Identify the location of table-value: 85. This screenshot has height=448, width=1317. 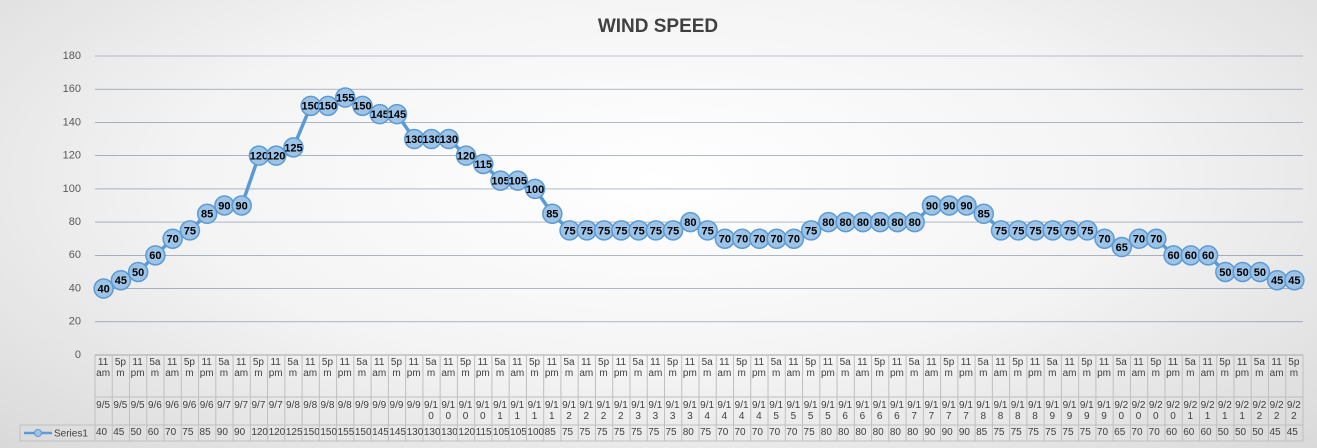
(982, 432).